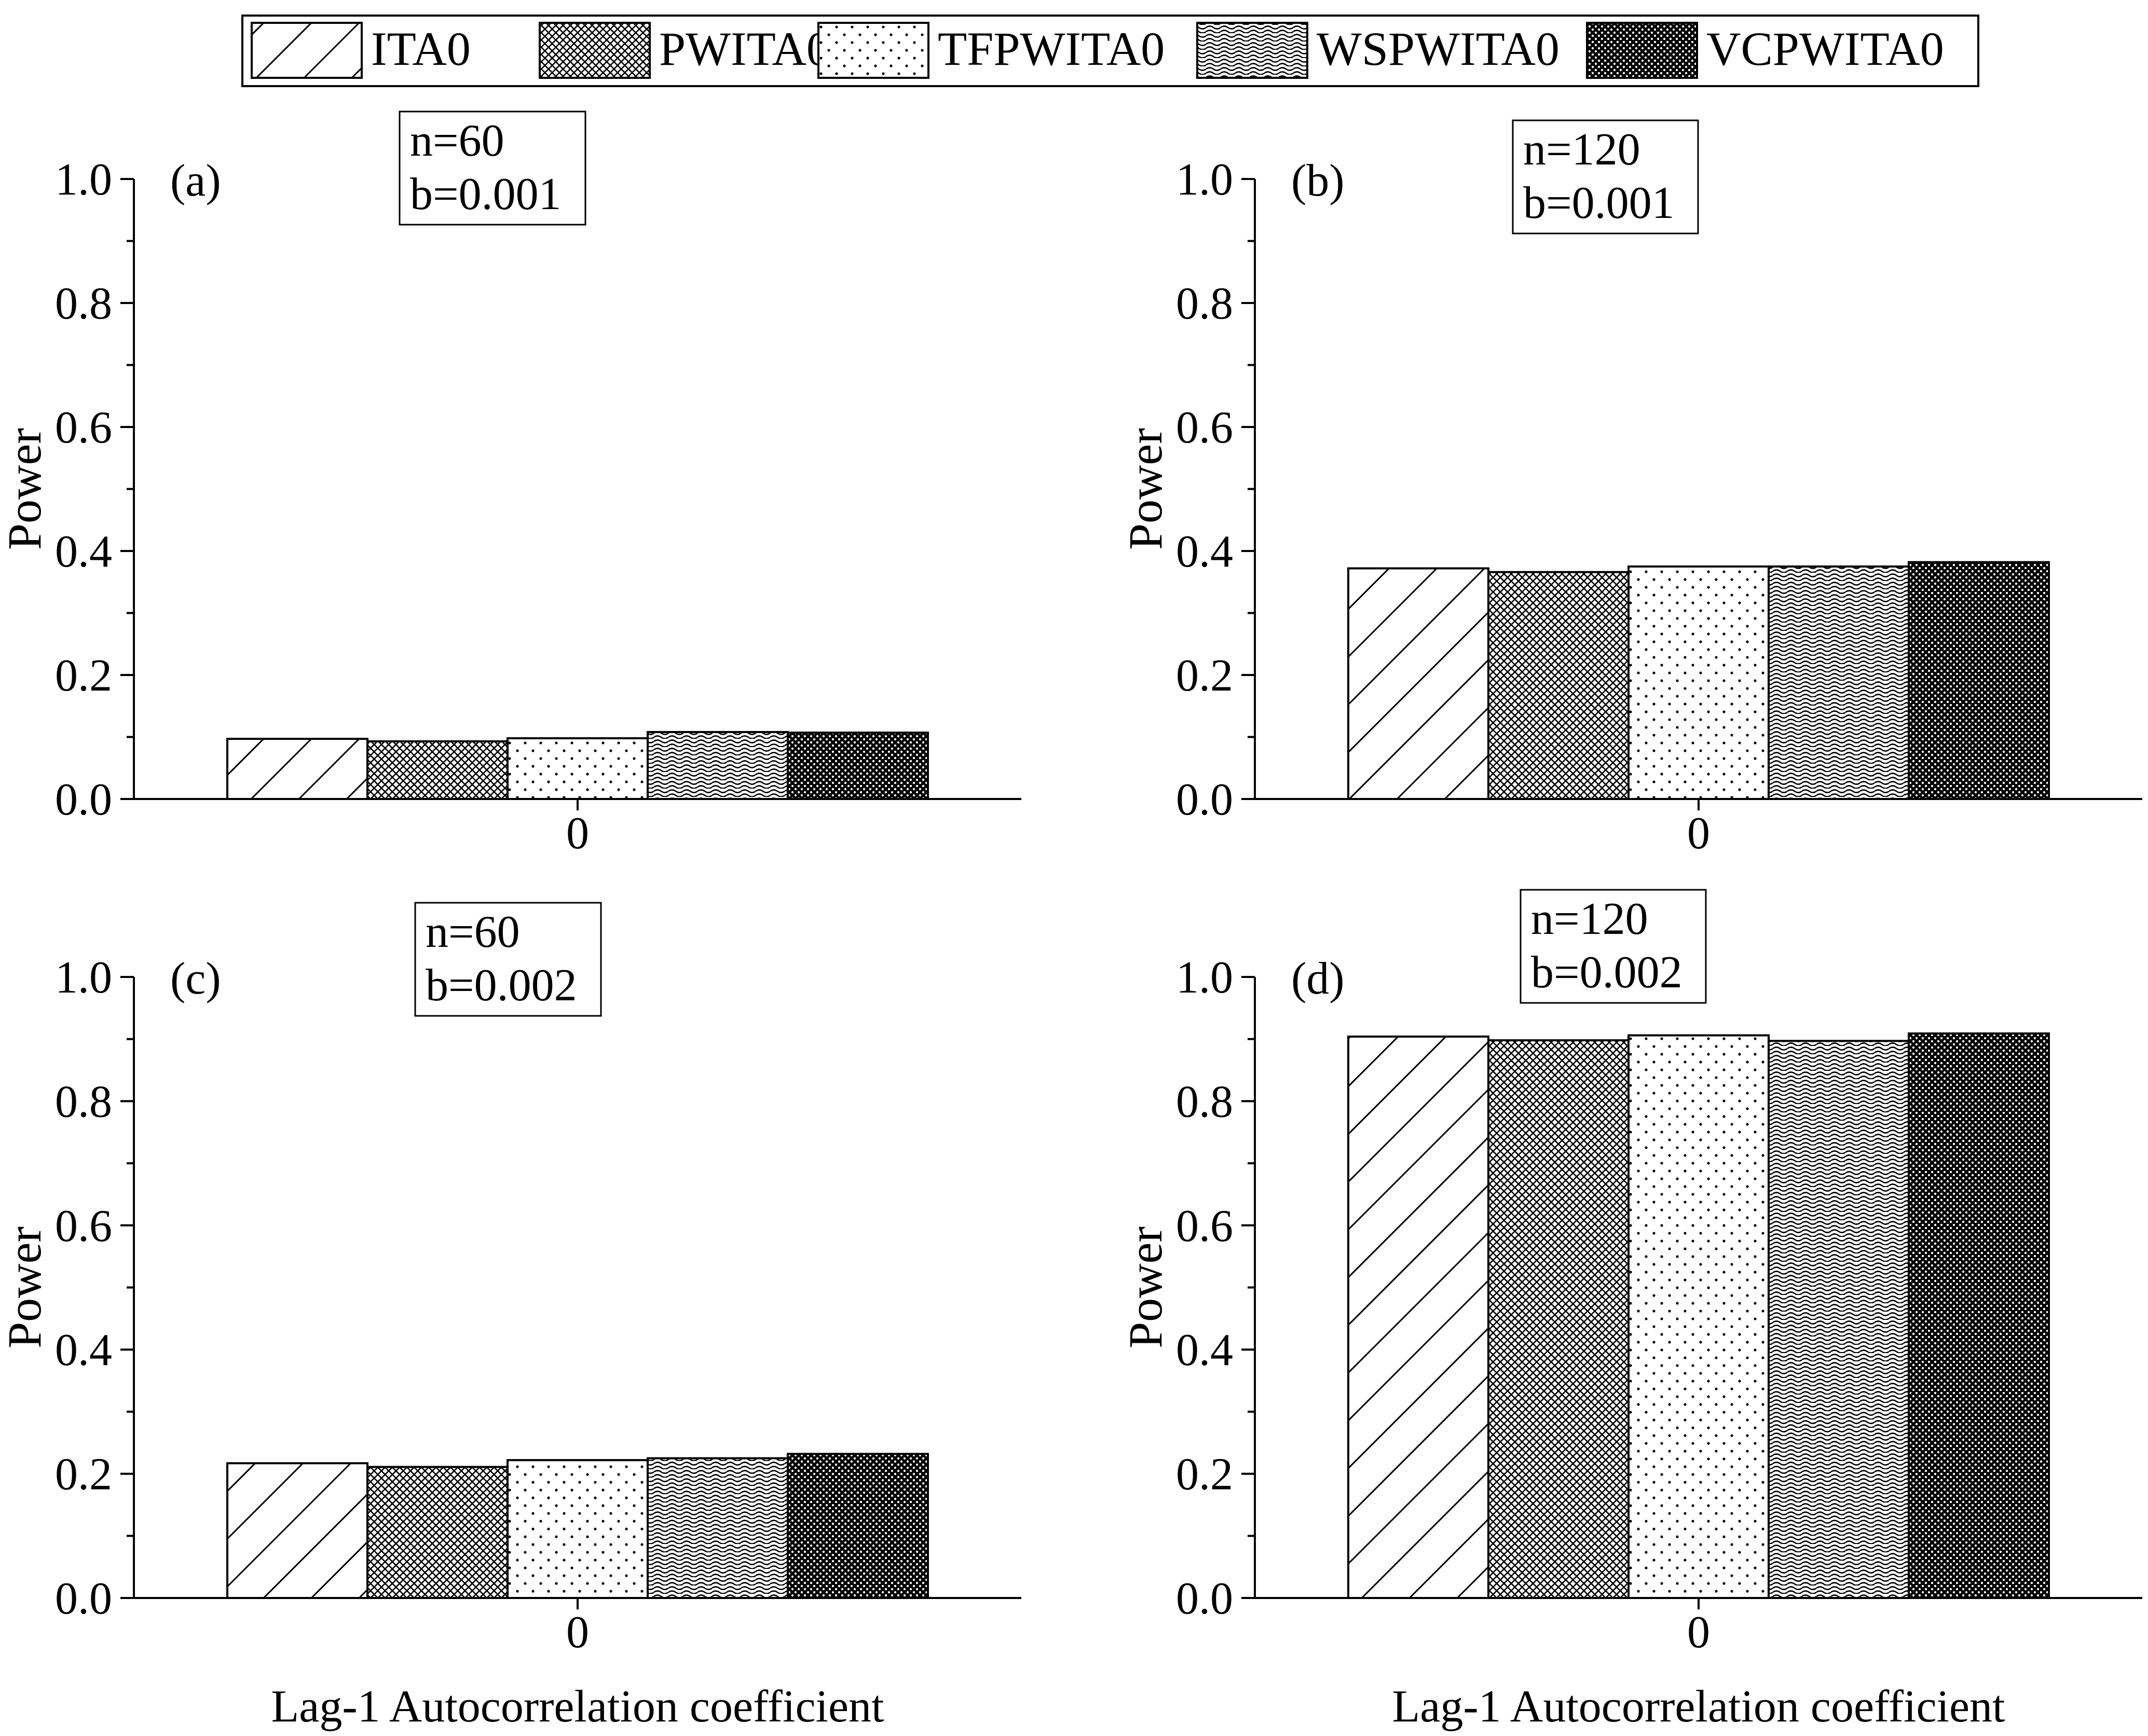  Describe the element at coordinates (1252, 51) in the screenshot. I see `legend-swatch-waves` at that location.